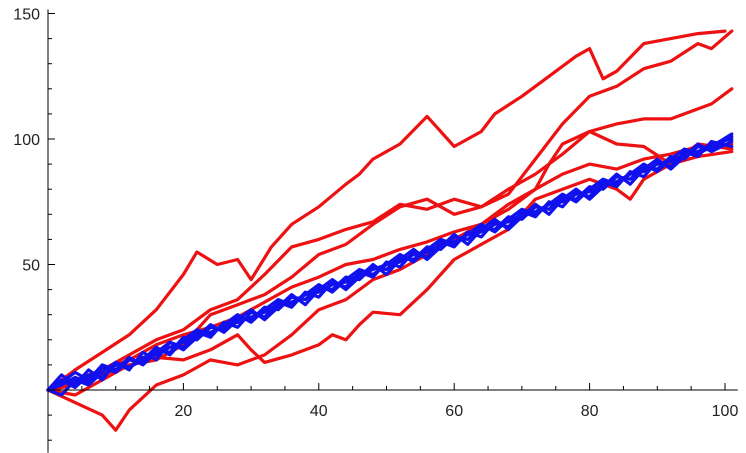 The image size is (746, 453). What do you see at coordinates (31, 266) in the screenshot?
I see `y-tick-label: 50` at bounding box center [31, 266].